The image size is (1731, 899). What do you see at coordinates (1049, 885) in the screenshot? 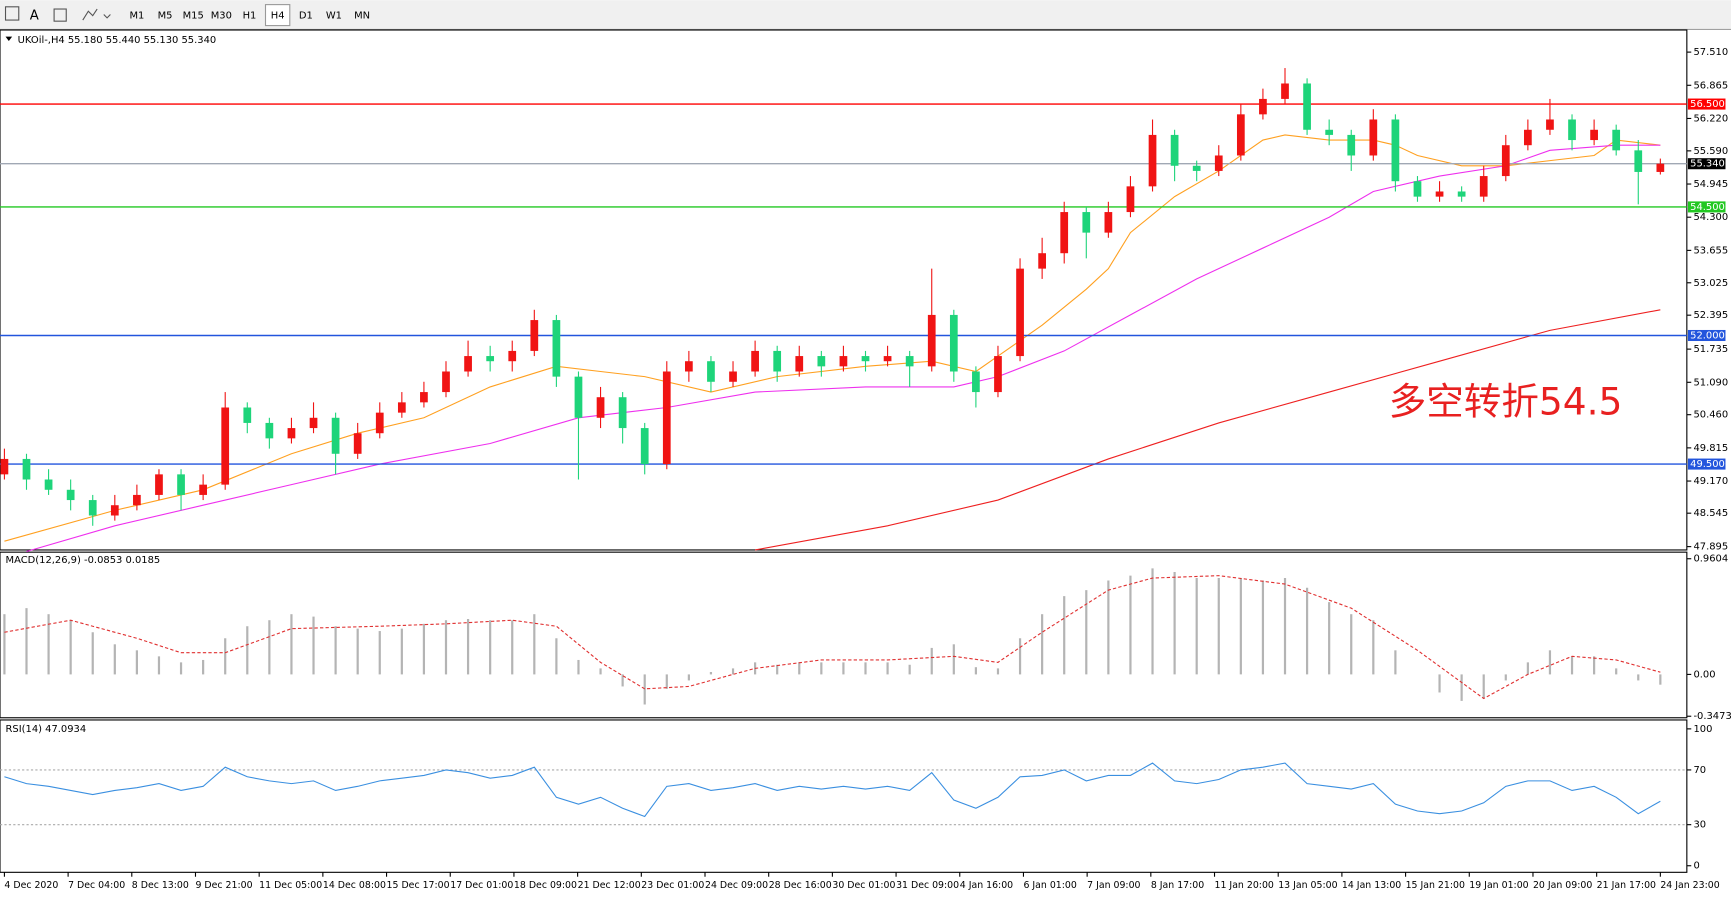
I see `x-tick-label: 6 Jan 01:00` at bounding box center [1049, 885].